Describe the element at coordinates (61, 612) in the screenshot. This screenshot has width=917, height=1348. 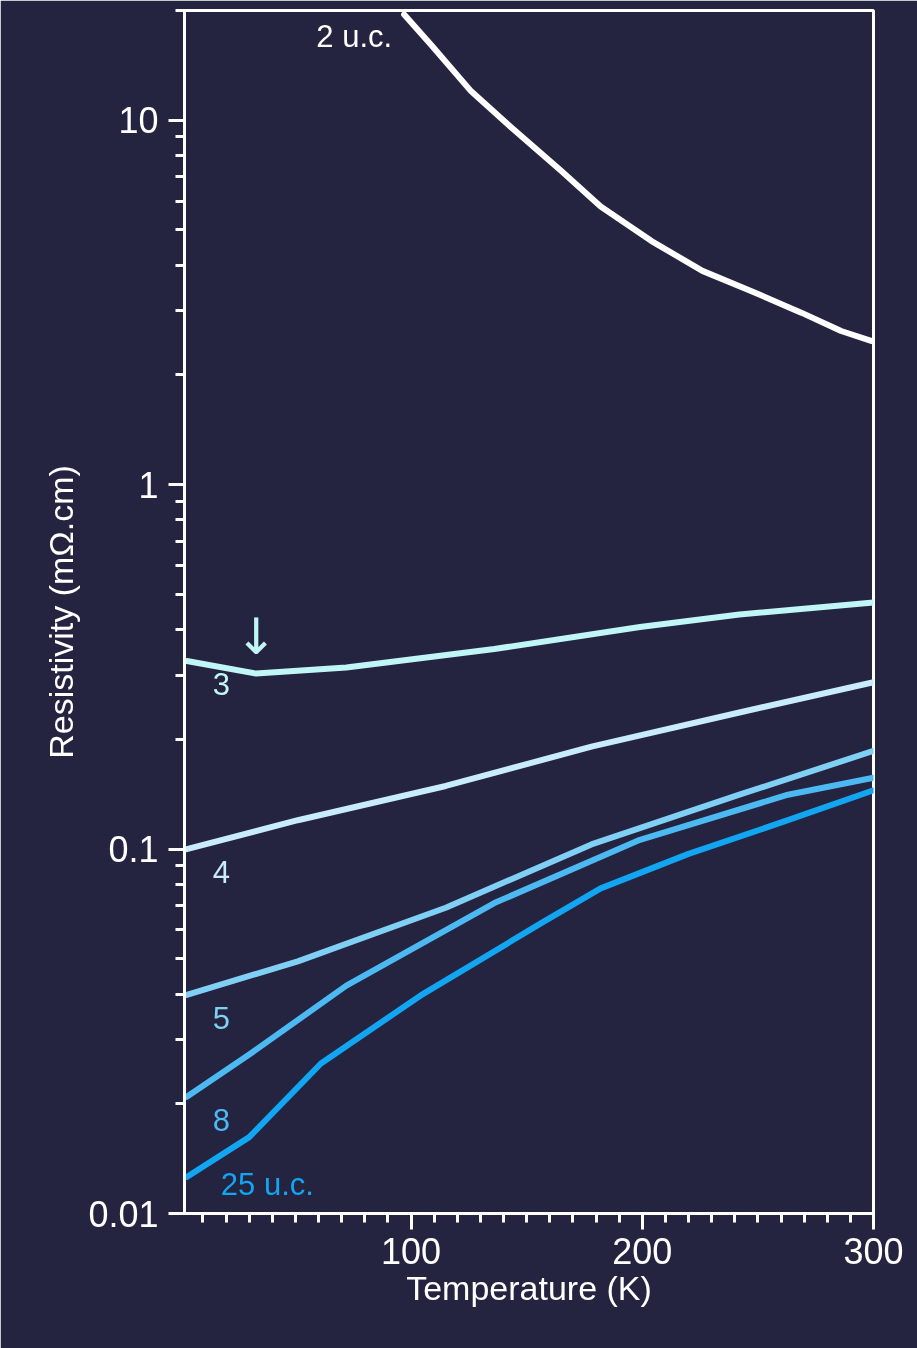
I see `y-axis-title: Resistivity (mΩ.cm)` at that location.